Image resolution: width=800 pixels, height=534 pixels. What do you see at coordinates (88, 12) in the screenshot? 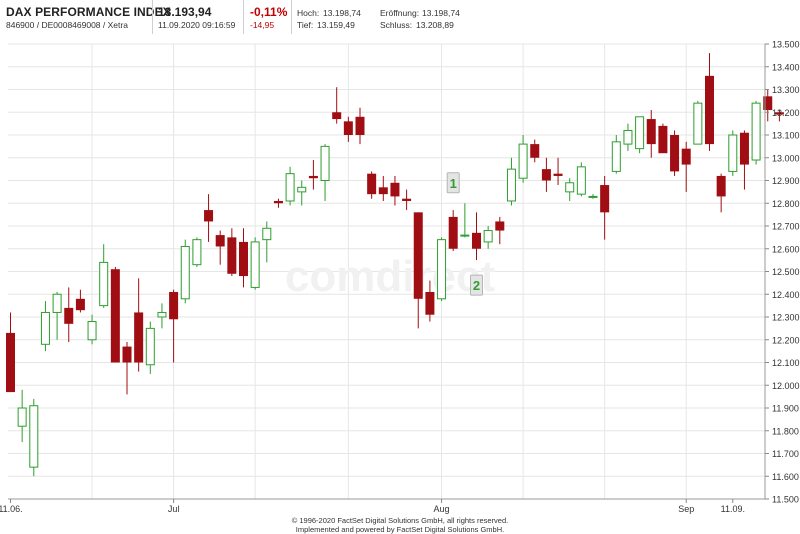
I see `instrument-title: DAX PERFORMANCE INDEX` at bounding box center [88, 12].